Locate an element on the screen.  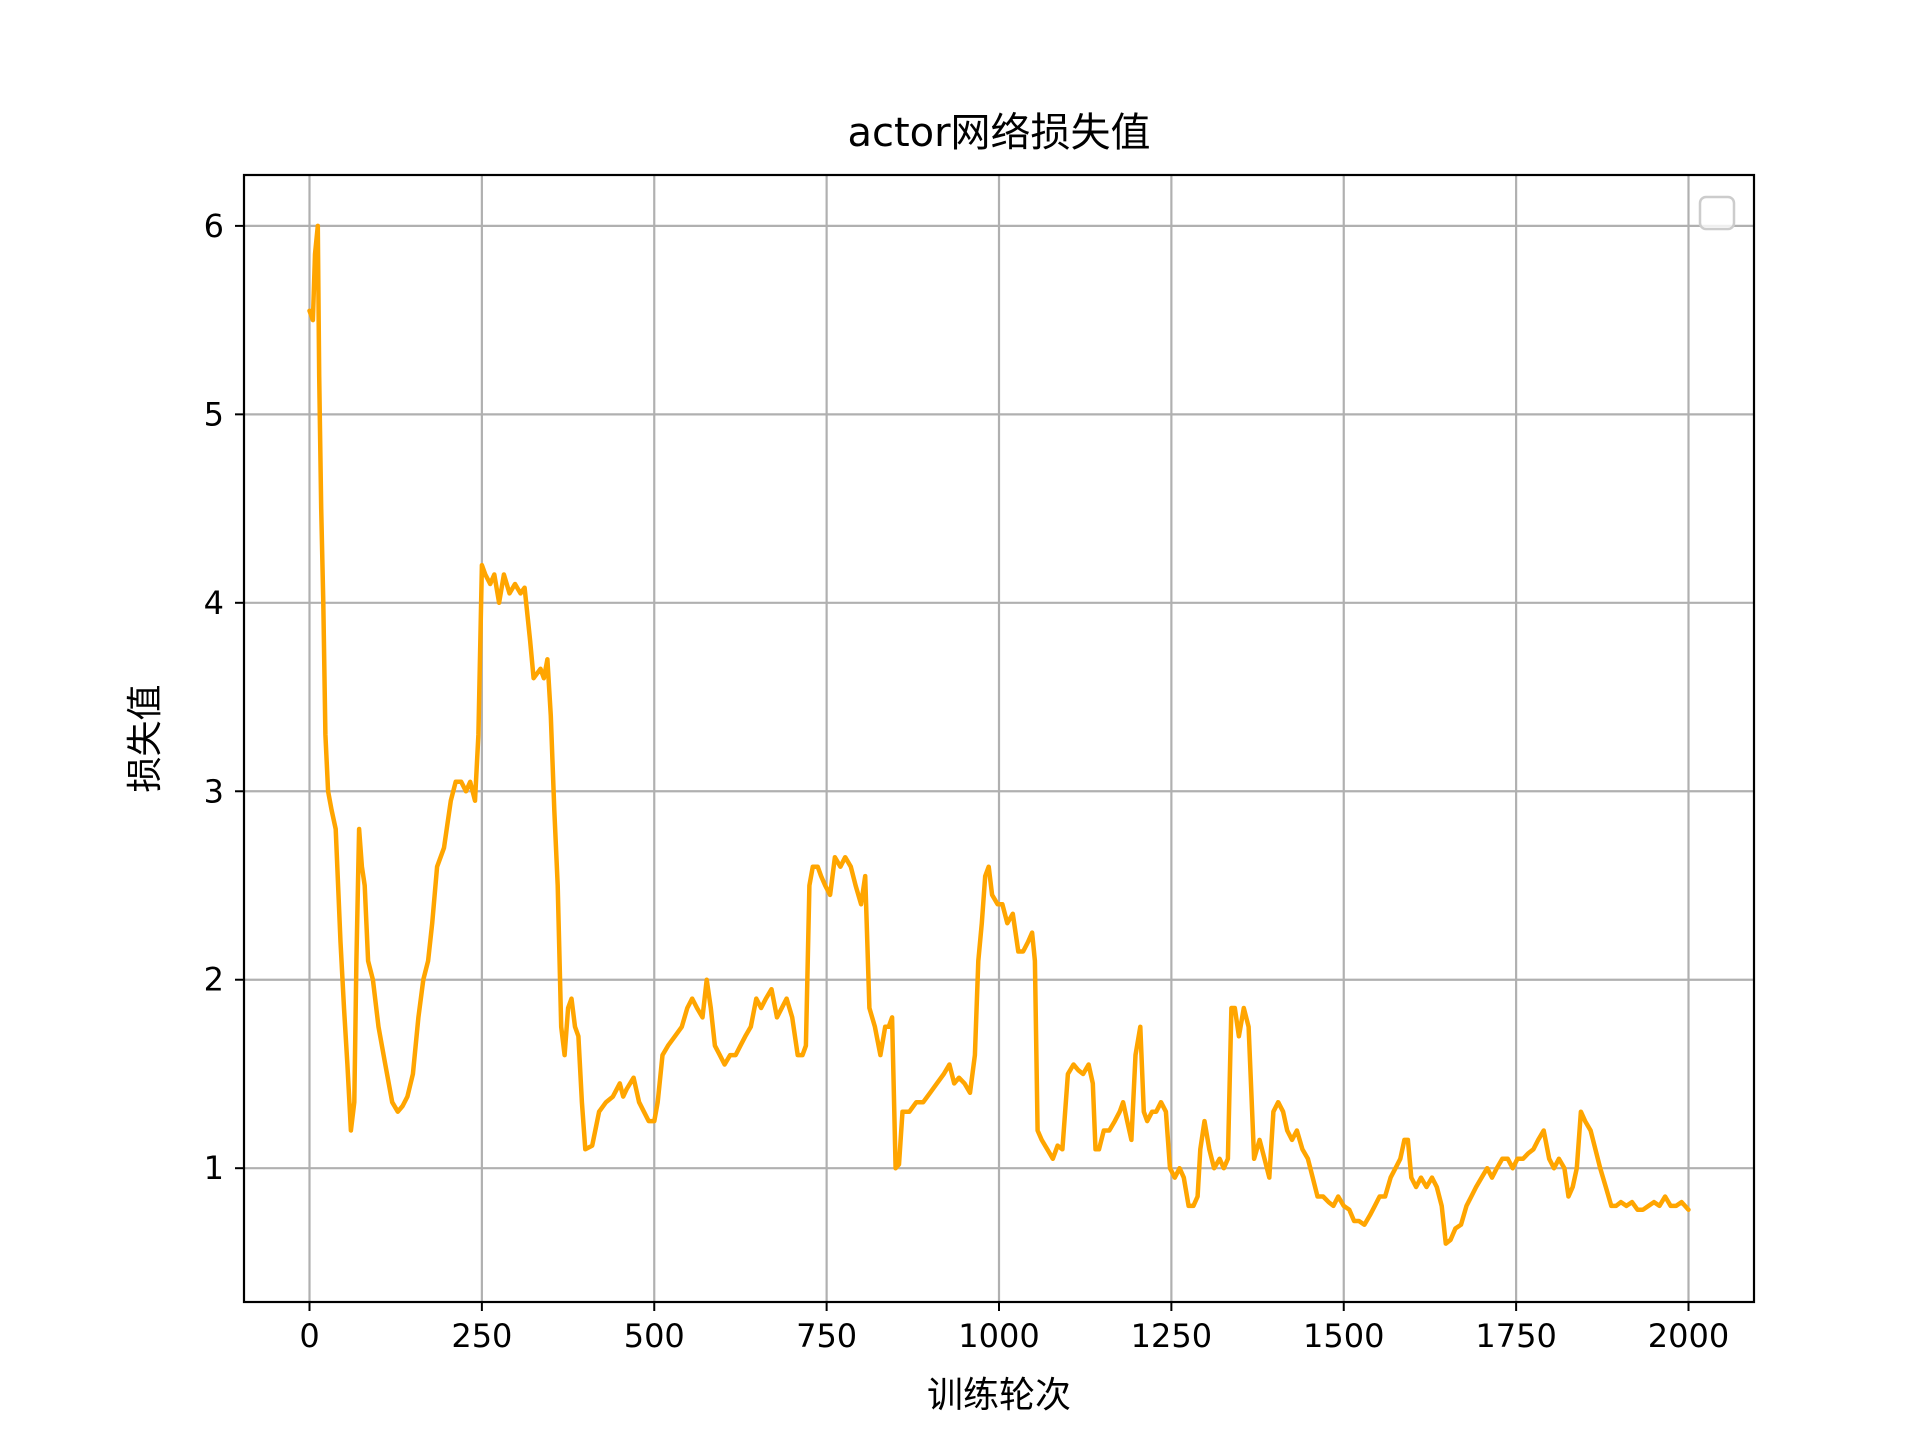
y-axis-label: 损失值 is located at coordinates (145, 738).